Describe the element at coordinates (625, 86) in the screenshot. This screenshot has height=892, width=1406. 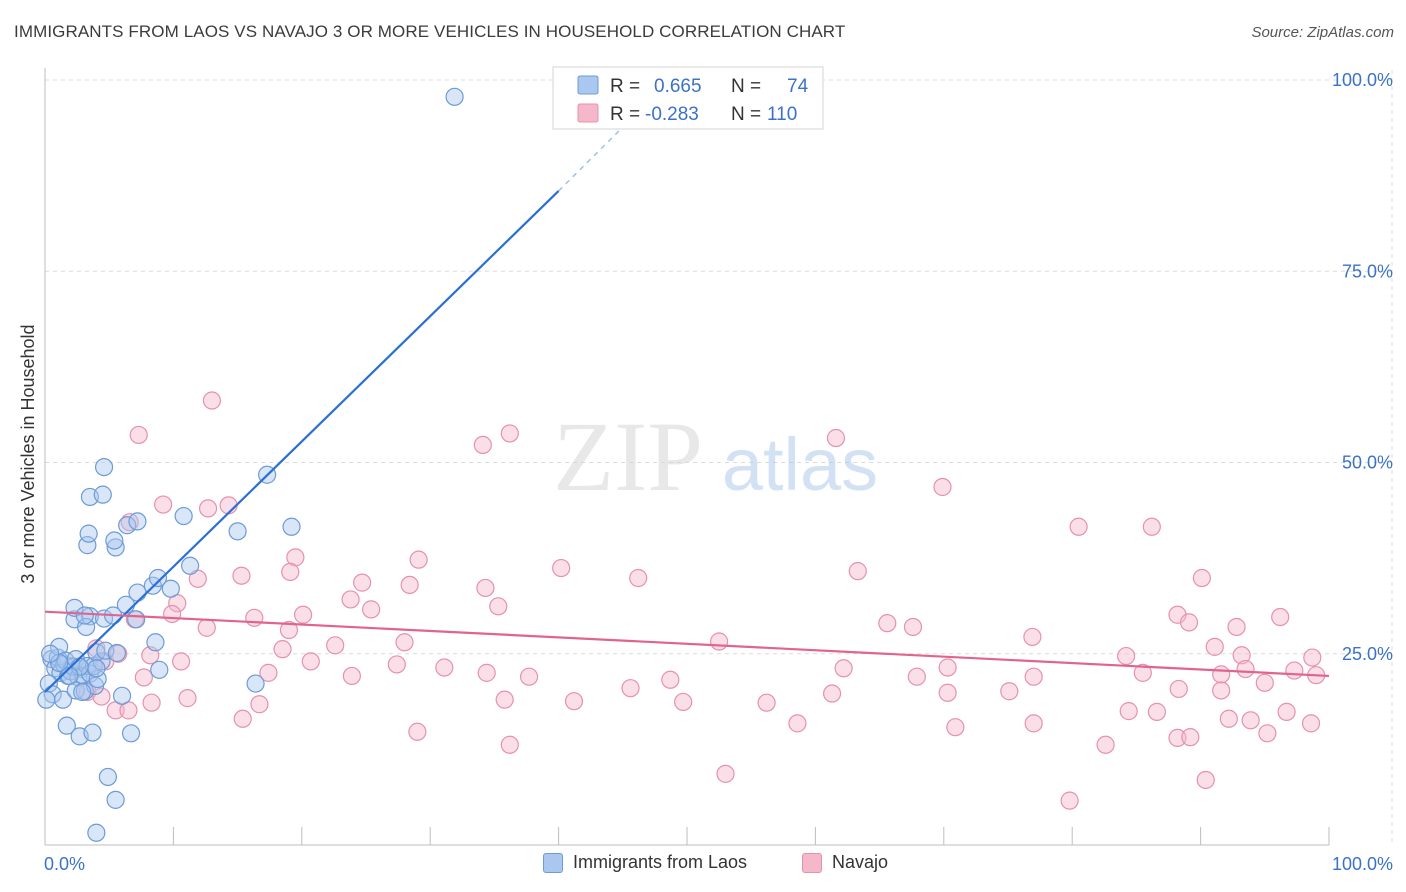
I see `legend-r-label-laos: R =` at that location.